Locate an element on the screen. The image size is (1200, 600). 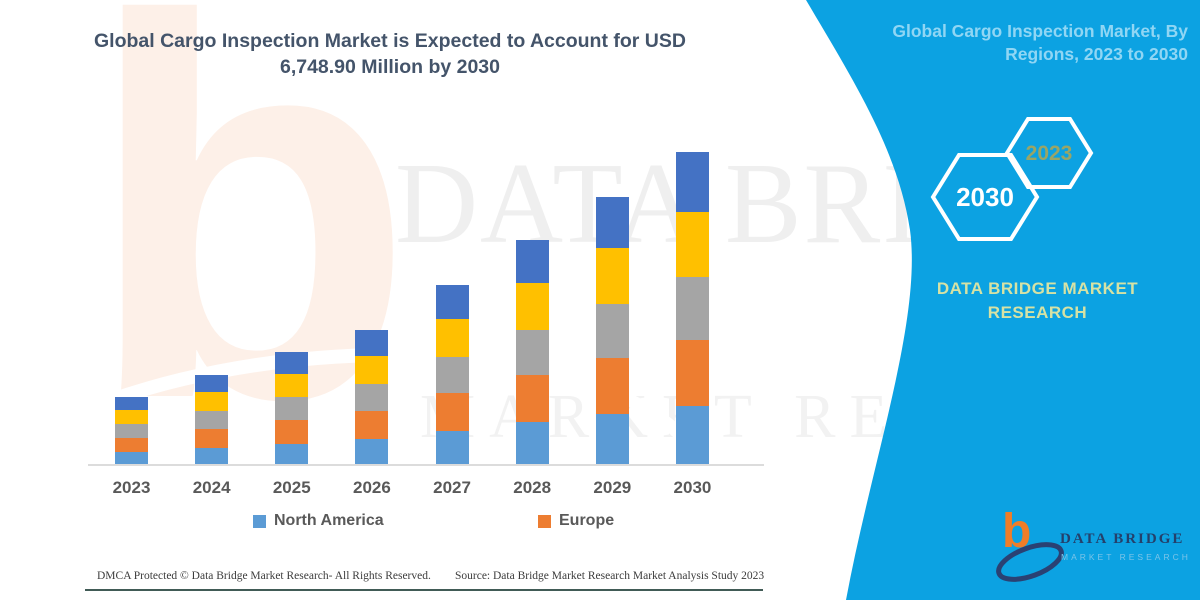
x-axis-label: 2025 is located at coordinates (291, 487).